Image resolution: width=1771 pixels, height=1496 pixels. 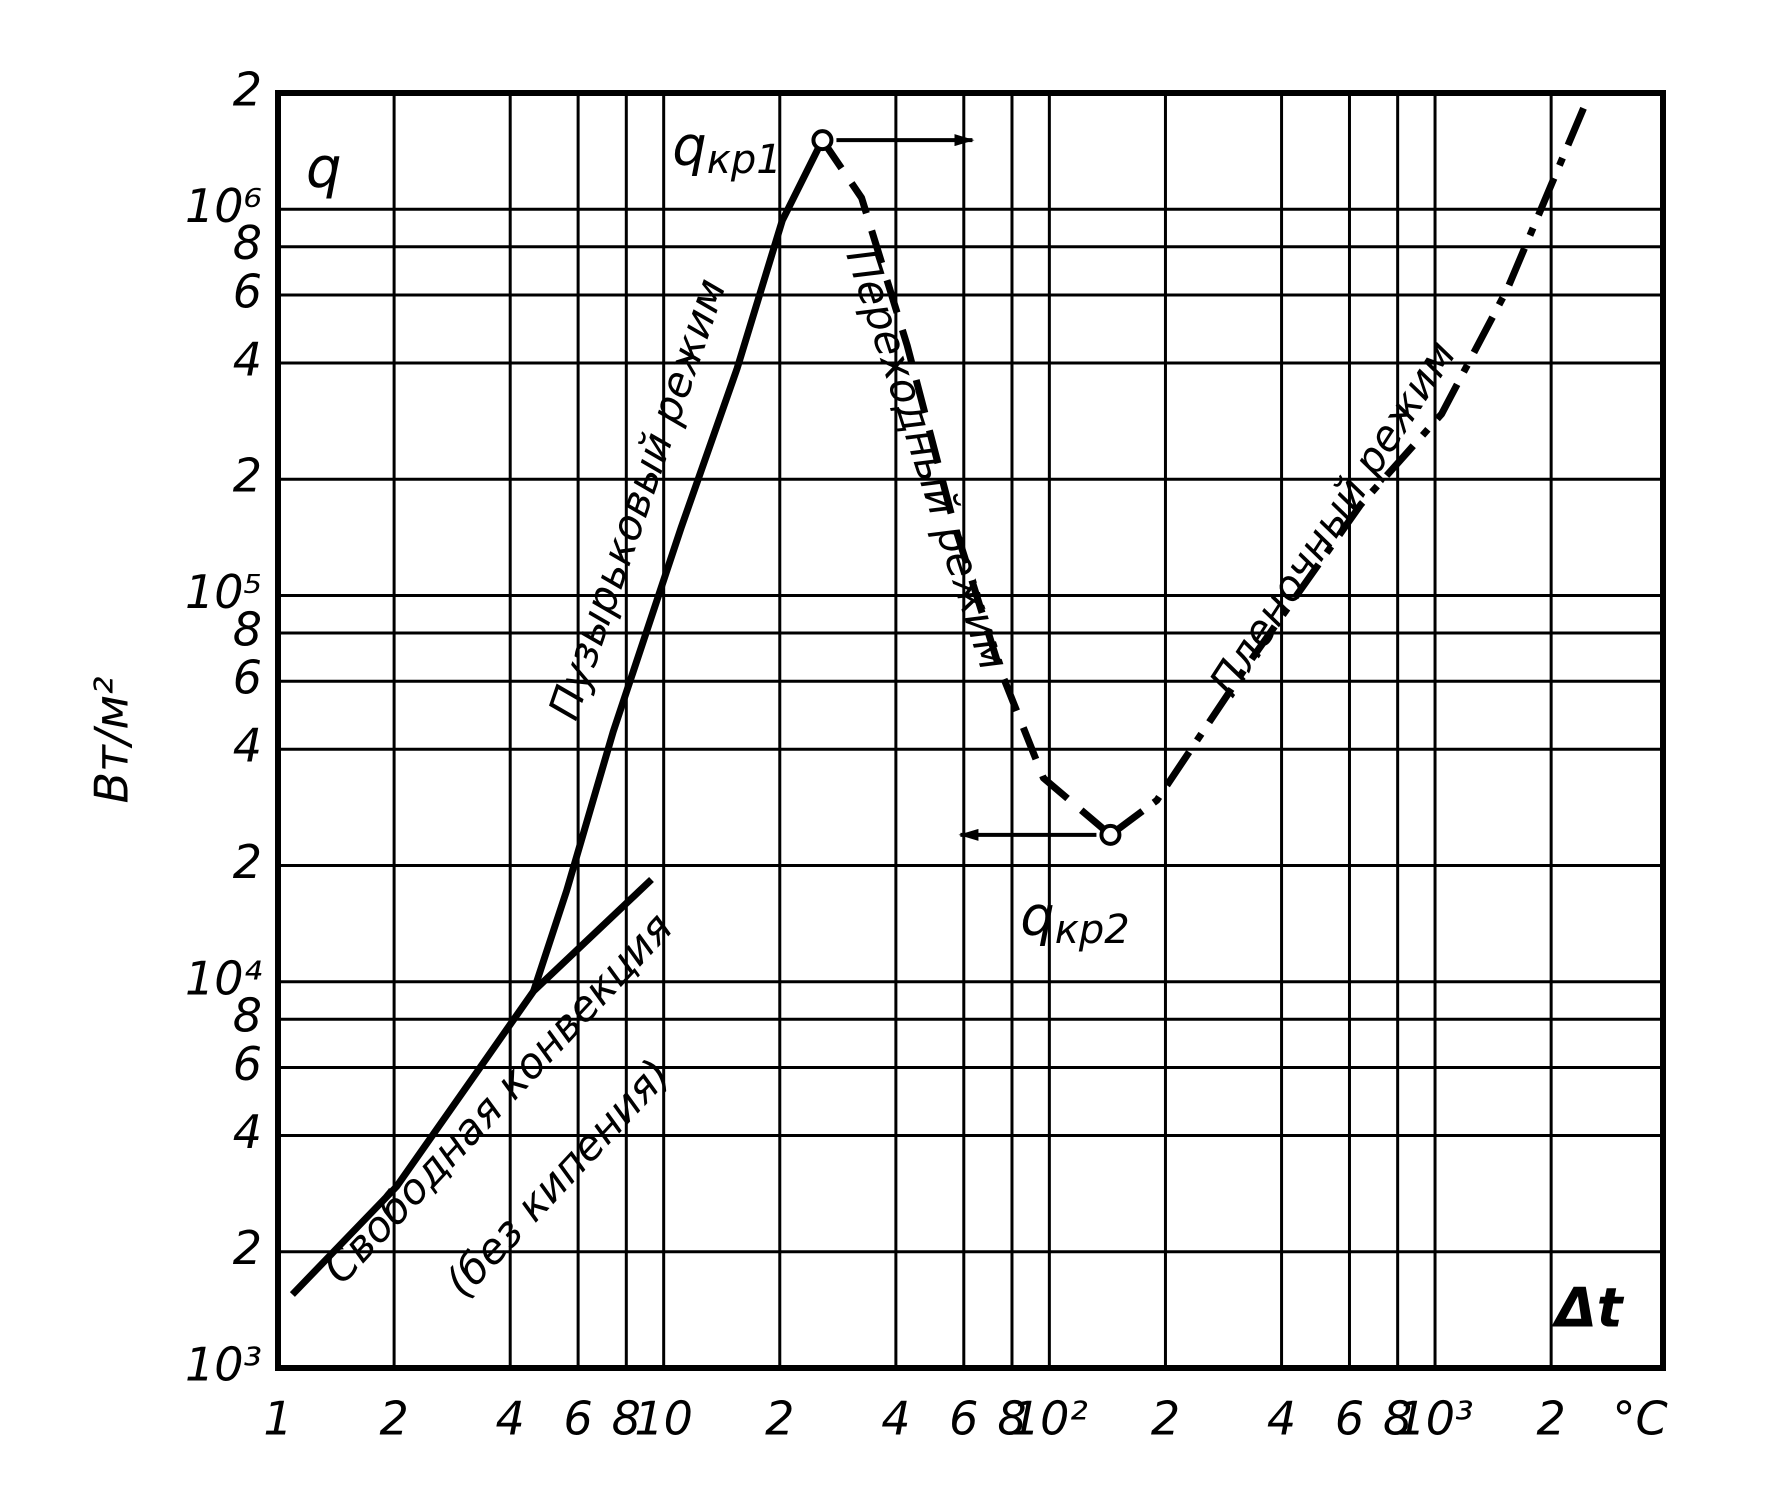 I want to click on y-tick-label: 10⁴, so click(x=223, y=978).